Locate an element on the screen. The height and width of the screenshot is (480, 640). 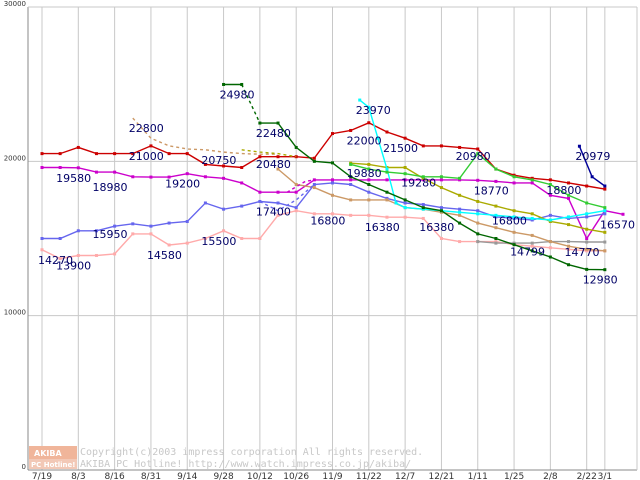
data-label: 20480 is located at coordinates (273, 164).